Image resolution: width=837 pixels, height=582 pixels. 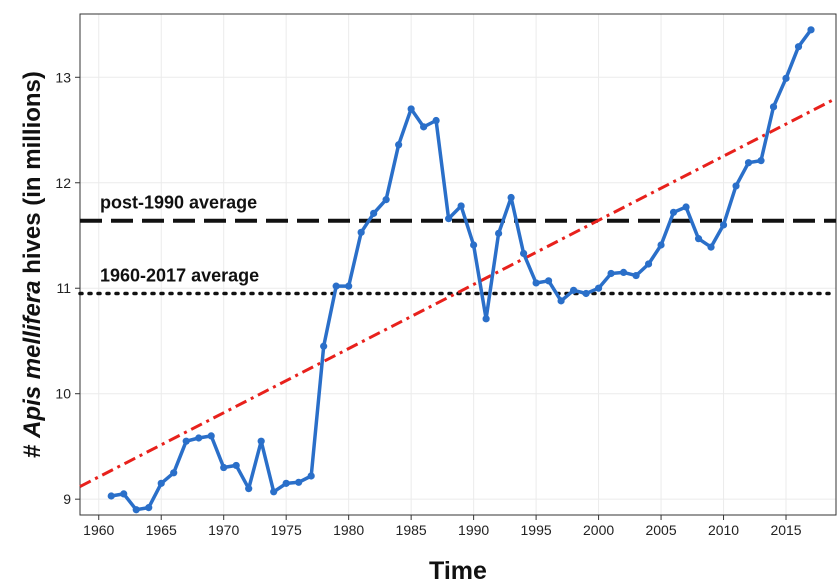 What do you see at coordinates (32, 359) in the screenshot?
I see `y-axis-title-species: Apis mellifera` at bounding box center [32, 359].